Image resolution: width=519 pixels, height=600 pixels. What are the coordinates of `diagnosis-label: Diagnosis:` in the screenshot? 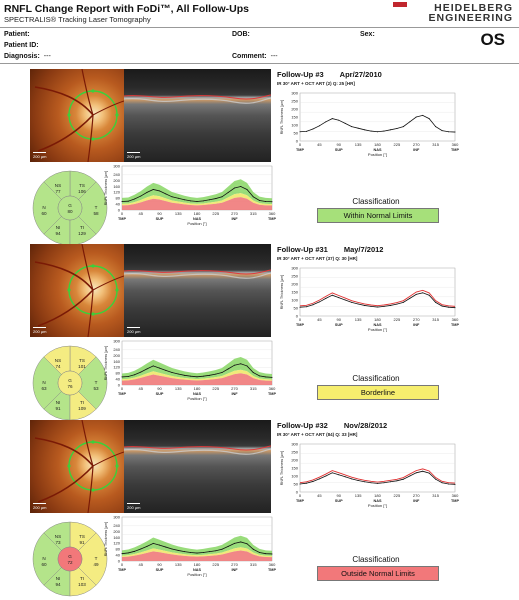 It's located at (22, 56).